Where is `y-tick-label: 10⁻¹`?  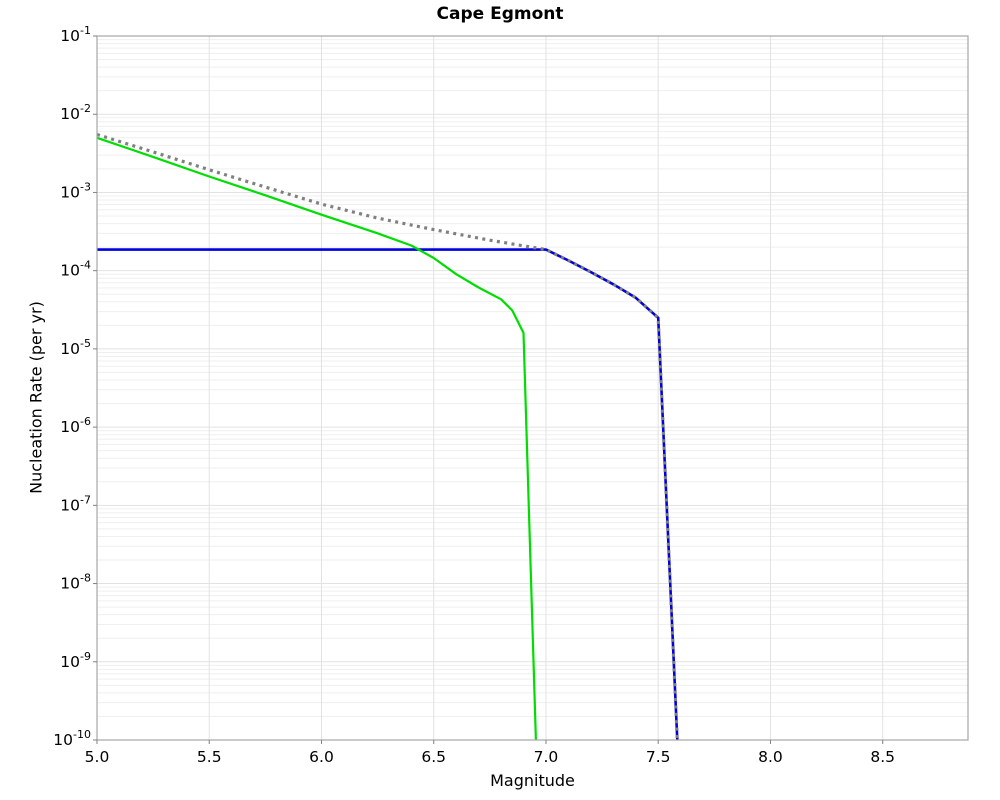 y-tick-label: 10⁻¹ is located at coordinates (75, 34).